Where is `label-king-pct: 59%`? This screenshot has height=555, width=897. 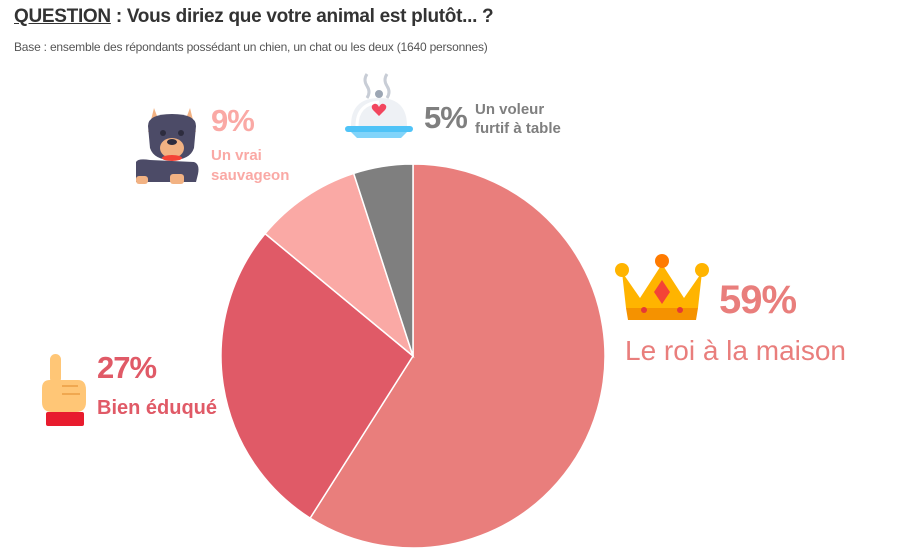
label-king-pct: 59% is located at coordinates (758, 300).